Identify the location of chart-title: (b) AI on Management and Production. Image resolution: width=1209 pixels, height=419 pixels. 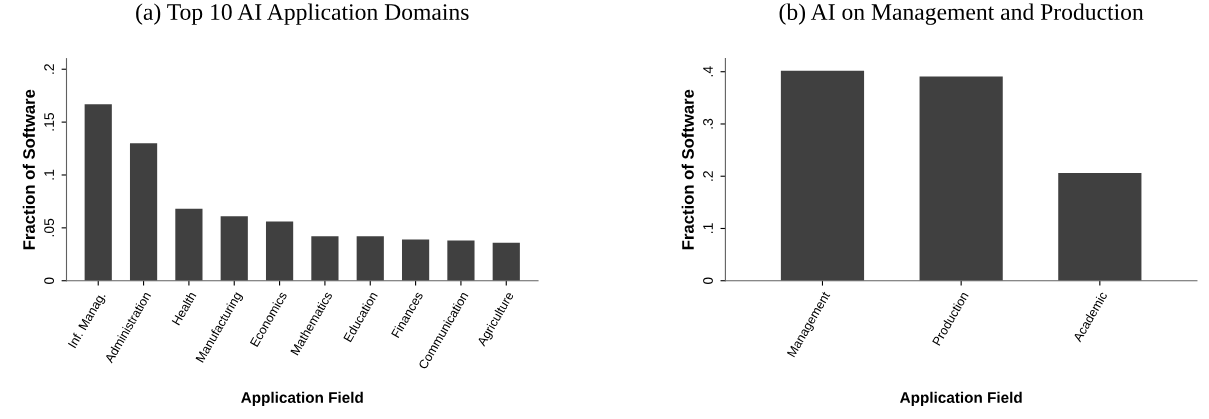
(961, 14).